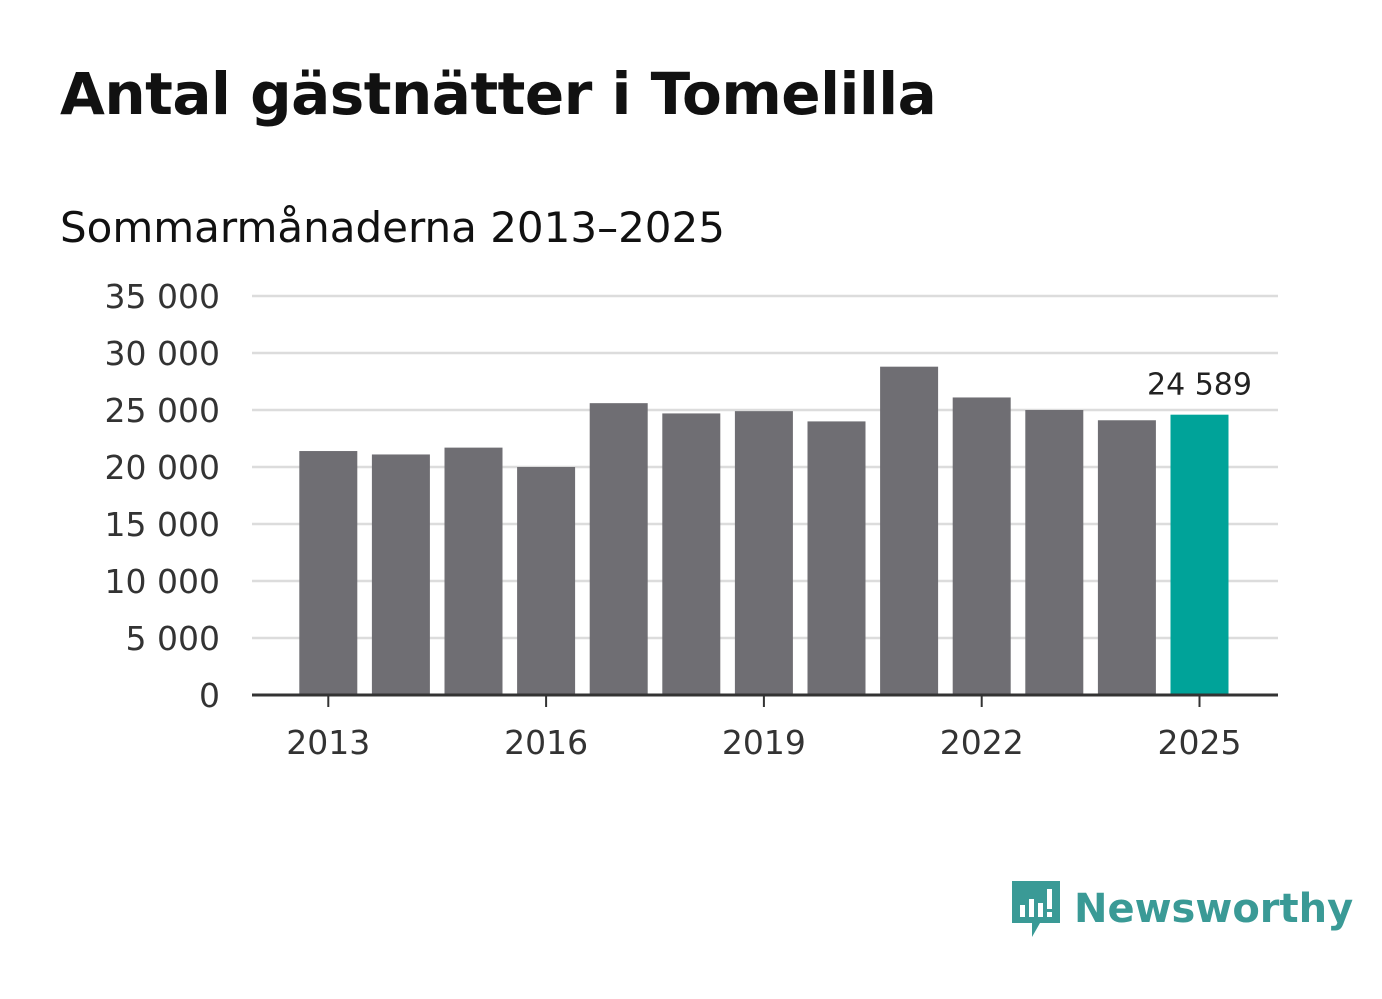  Describe the element at coordinates (763, 553) in the screenshot. I see `bar-2019` at that location.